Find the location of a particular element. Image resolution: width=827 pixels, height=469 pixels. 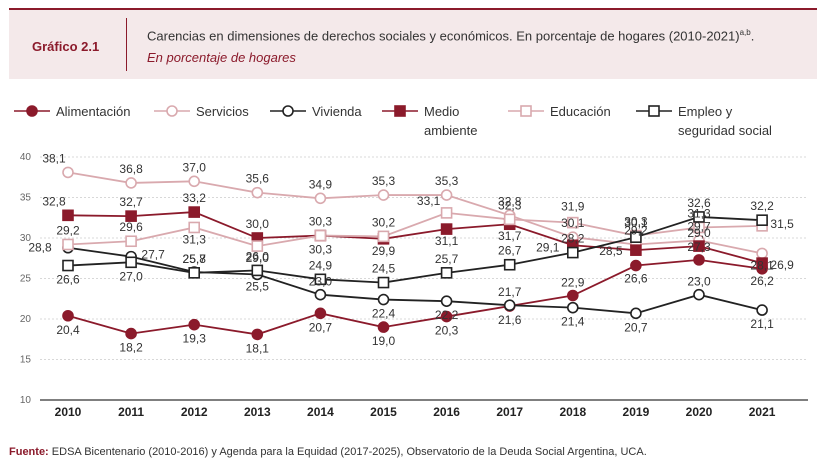

series-5-label-3: 26,0 is located at coordinates (258, 256).